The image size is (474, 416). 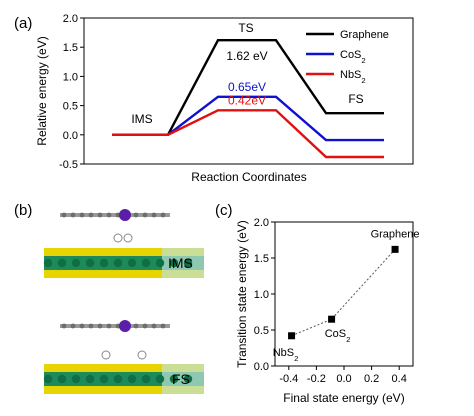 I want to click on scatter-point-graphene, so click(x=395, y=249).